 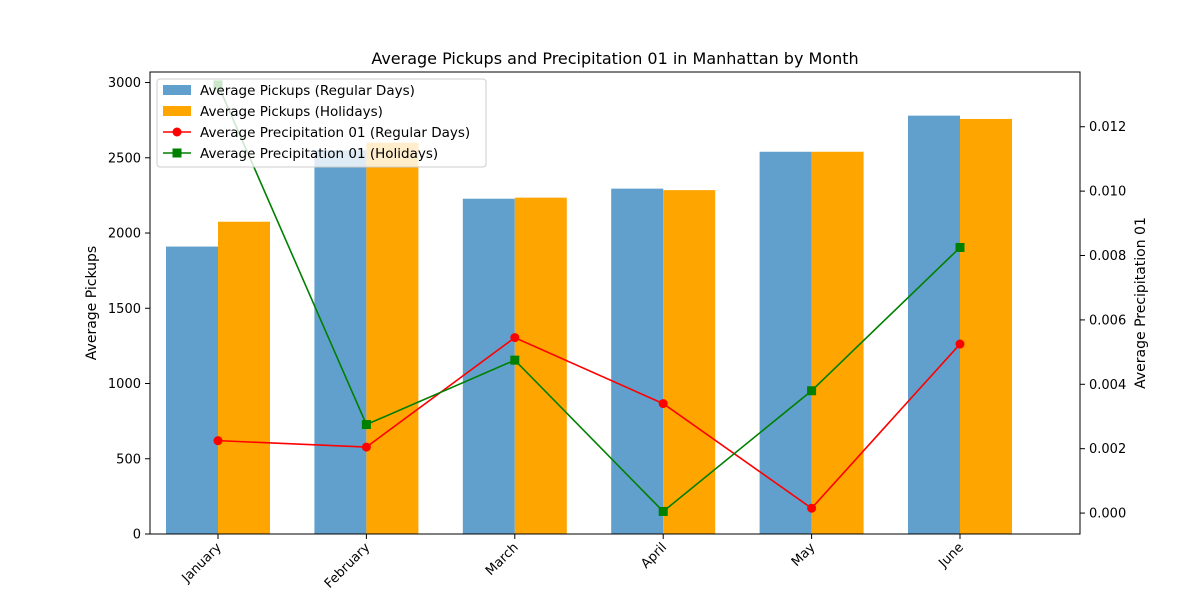 What do you see at coordinates (128, 459) in the screenshot?
I see `y-tick-label: 500` at bounding box center [128, 459].